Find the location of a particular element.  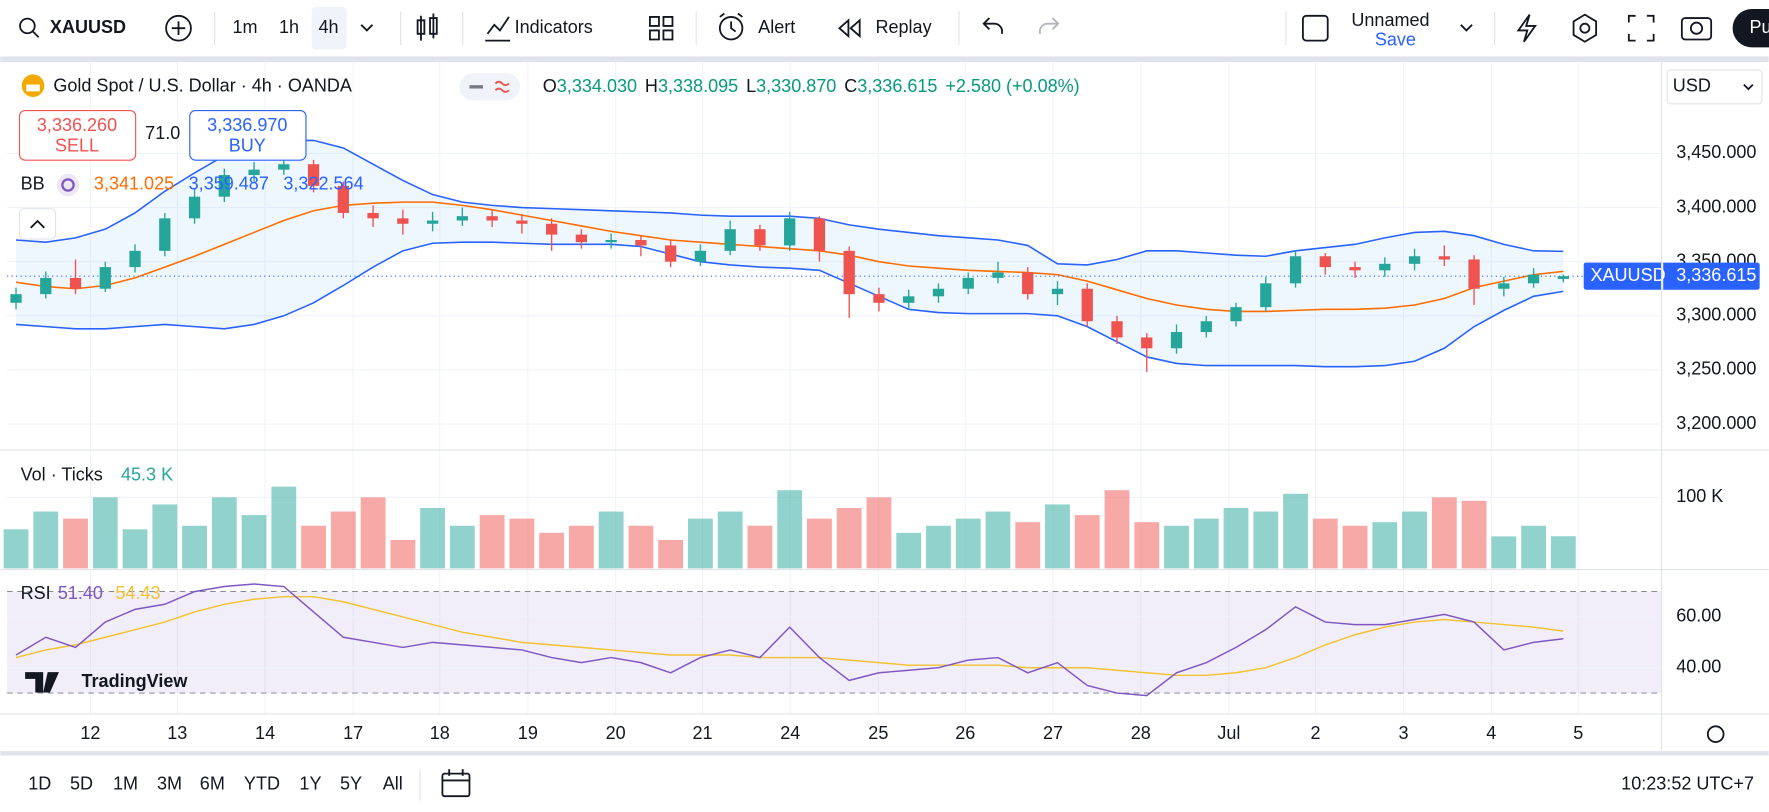

alert-button: Alert is located at coordinates (776, 27).